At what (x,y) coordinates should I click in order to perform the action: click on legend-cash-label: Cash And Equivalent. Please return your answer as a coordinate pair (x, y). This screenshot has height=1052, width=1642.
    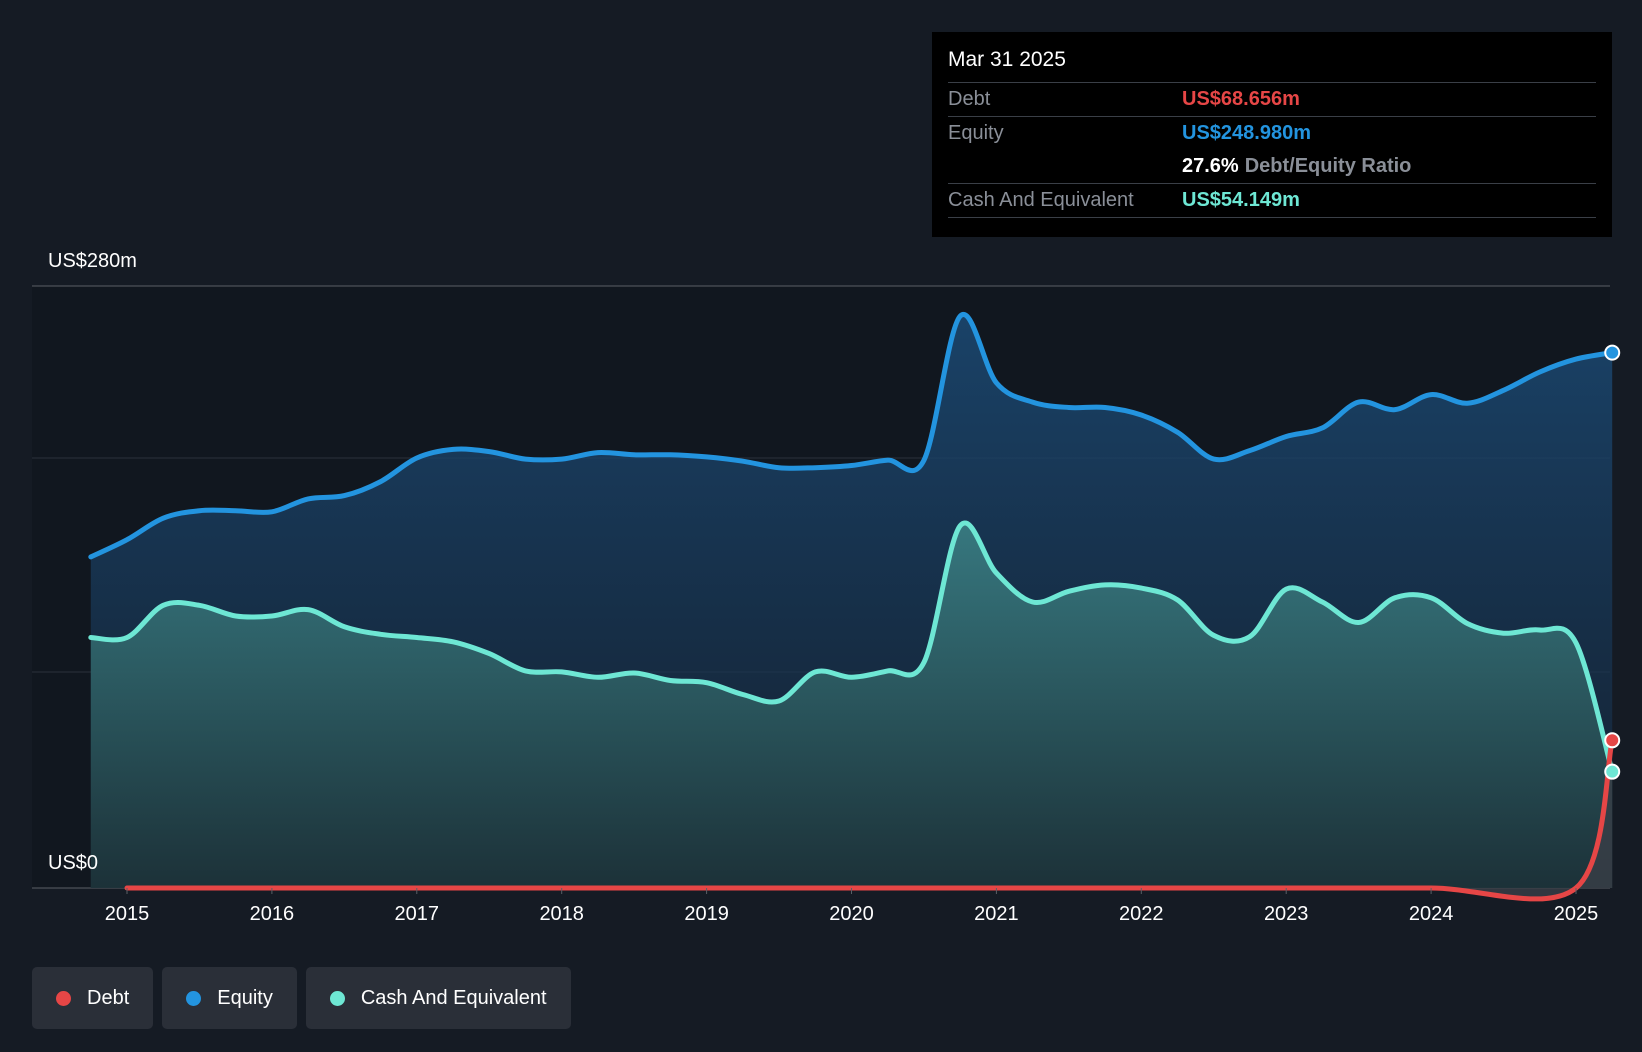
    Looking at the image, I should click on (453, 997).